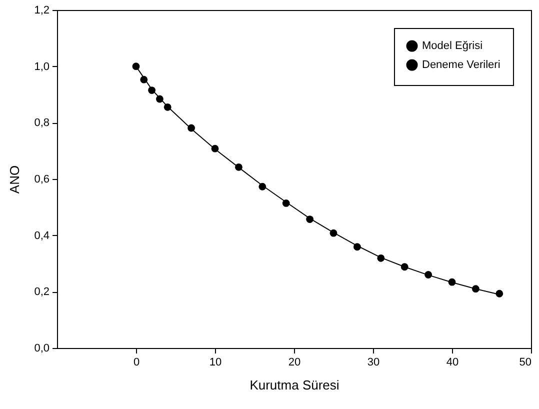 This screenshot has height=409, width=539. What do you see at coordinates (42, 180) in the screenshot?
I see `y-tick-label: 0,6` at bounding box center [42, 180].